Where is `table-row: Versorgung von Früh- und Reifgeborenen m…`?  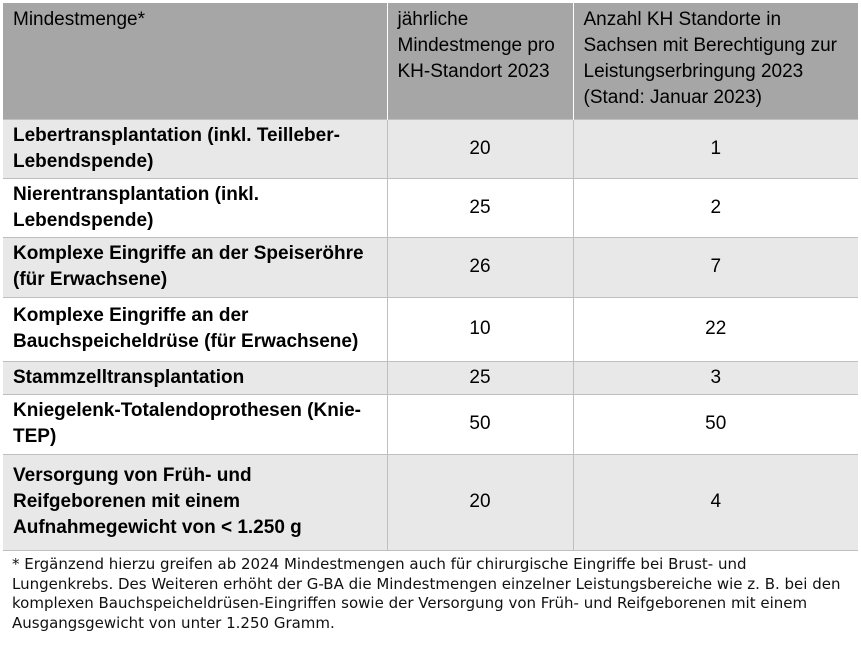
table-row: Versorgung von Früh- und Reifgeborenen m… is located at coordinates (430, 502).